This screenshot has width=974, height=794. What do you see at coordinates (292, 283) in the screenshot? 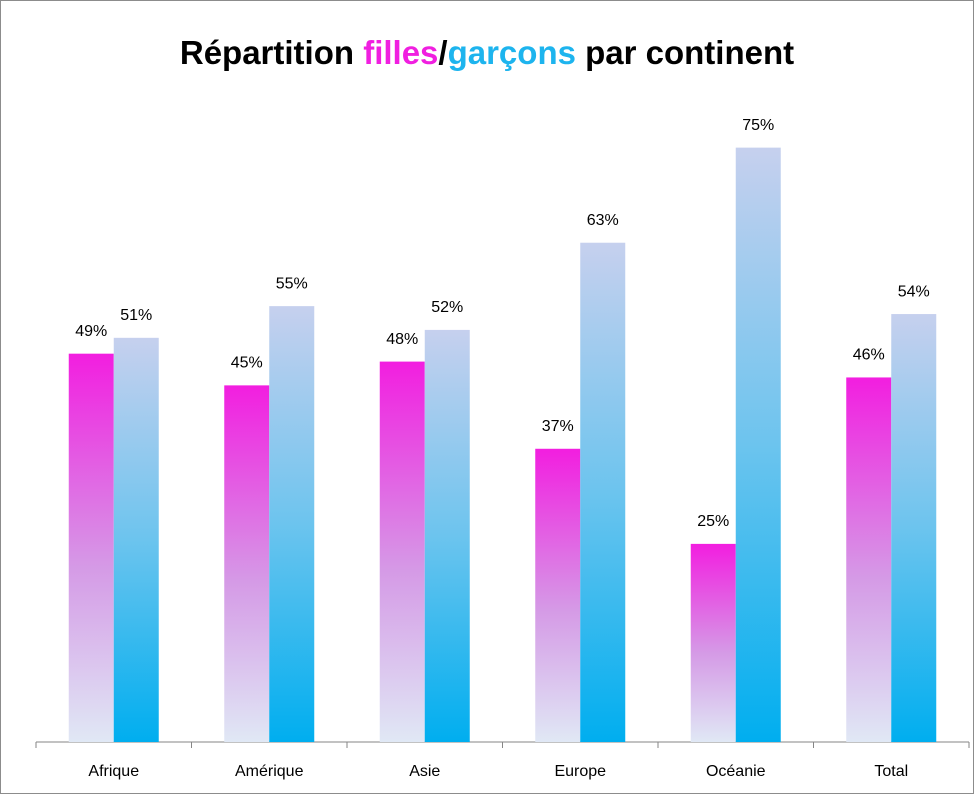
I see `value-label: 55%` at bounding box center [292, 283].